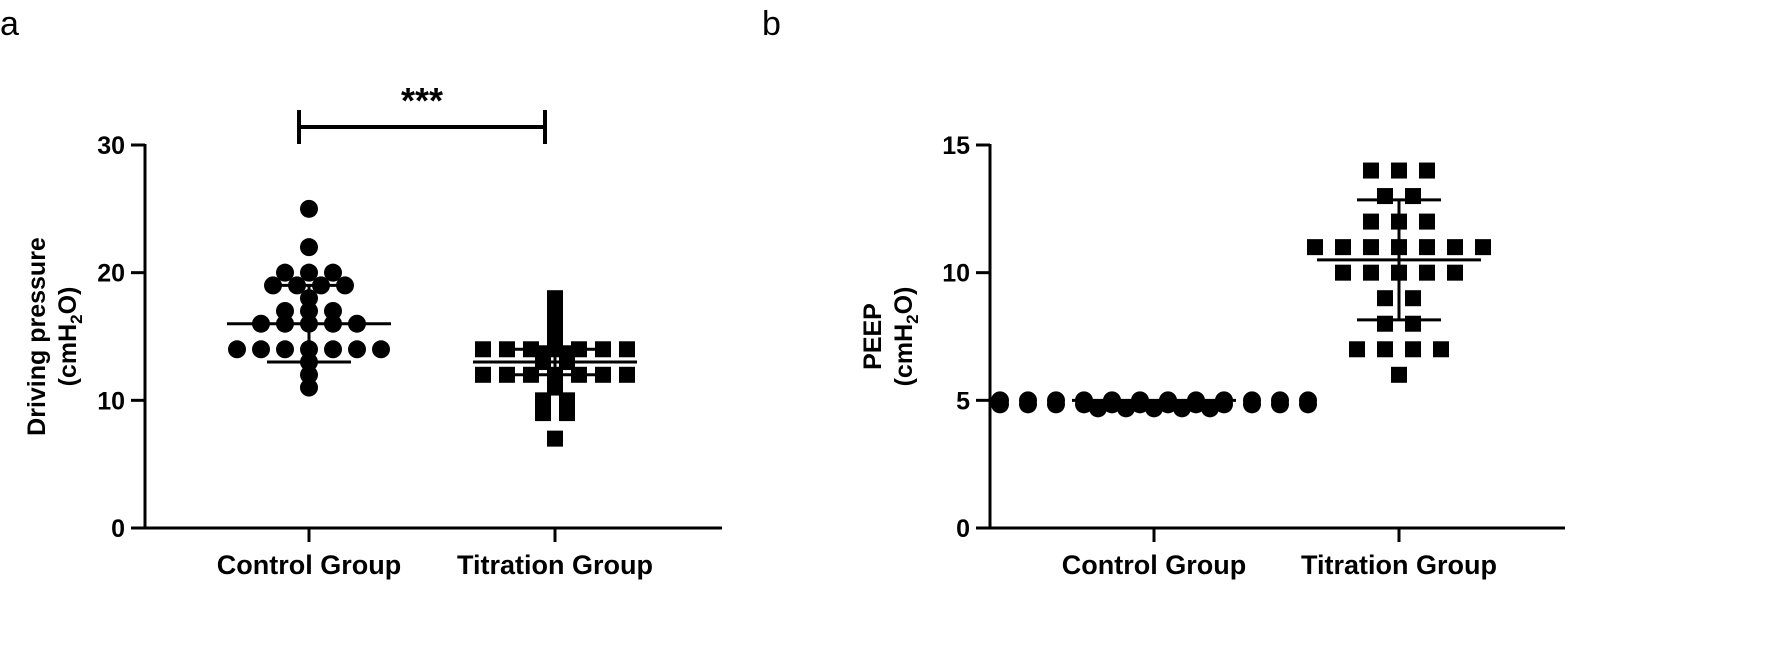 The image size is (1773, 662). What do you see at coordinates (37, 336) in the screenshot?
I see `y-axis-title: Driving pressure` at bounding box center [37, 336].